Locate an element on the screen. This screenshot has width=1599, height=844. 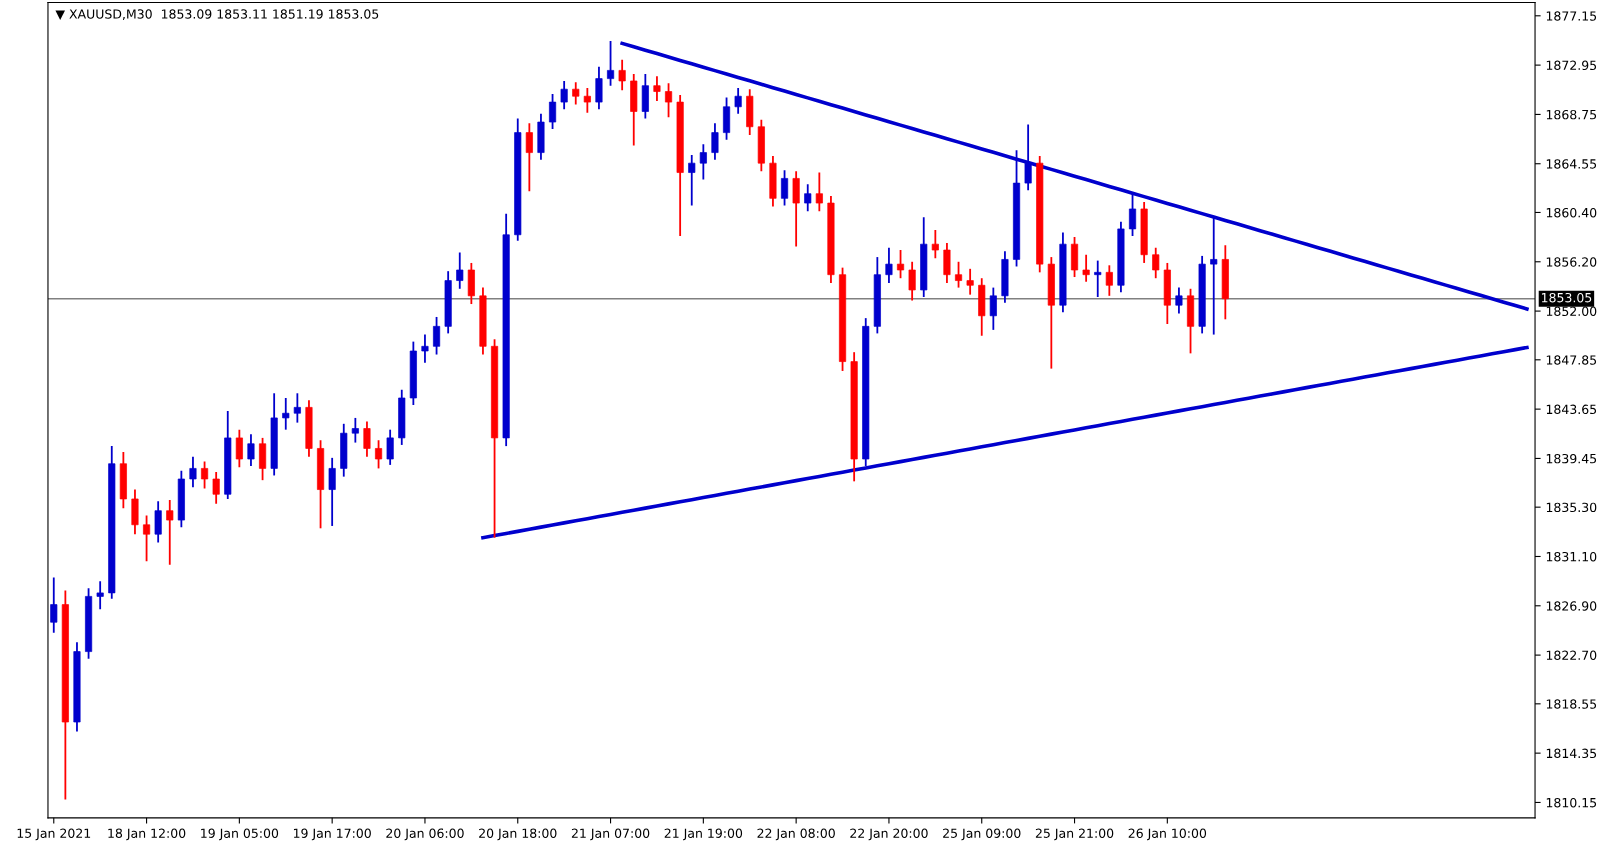
x-tick-label: 18 Jan 12:00 is located at coordinates (147, 834).